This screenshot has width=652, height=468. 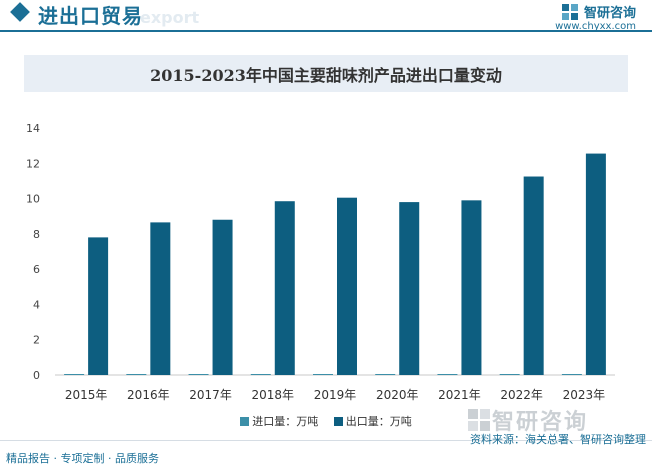 What do you see at coordinates (479, 420) in the screenshot?
I see `watermark-icon` at bounding box center [479, 420].